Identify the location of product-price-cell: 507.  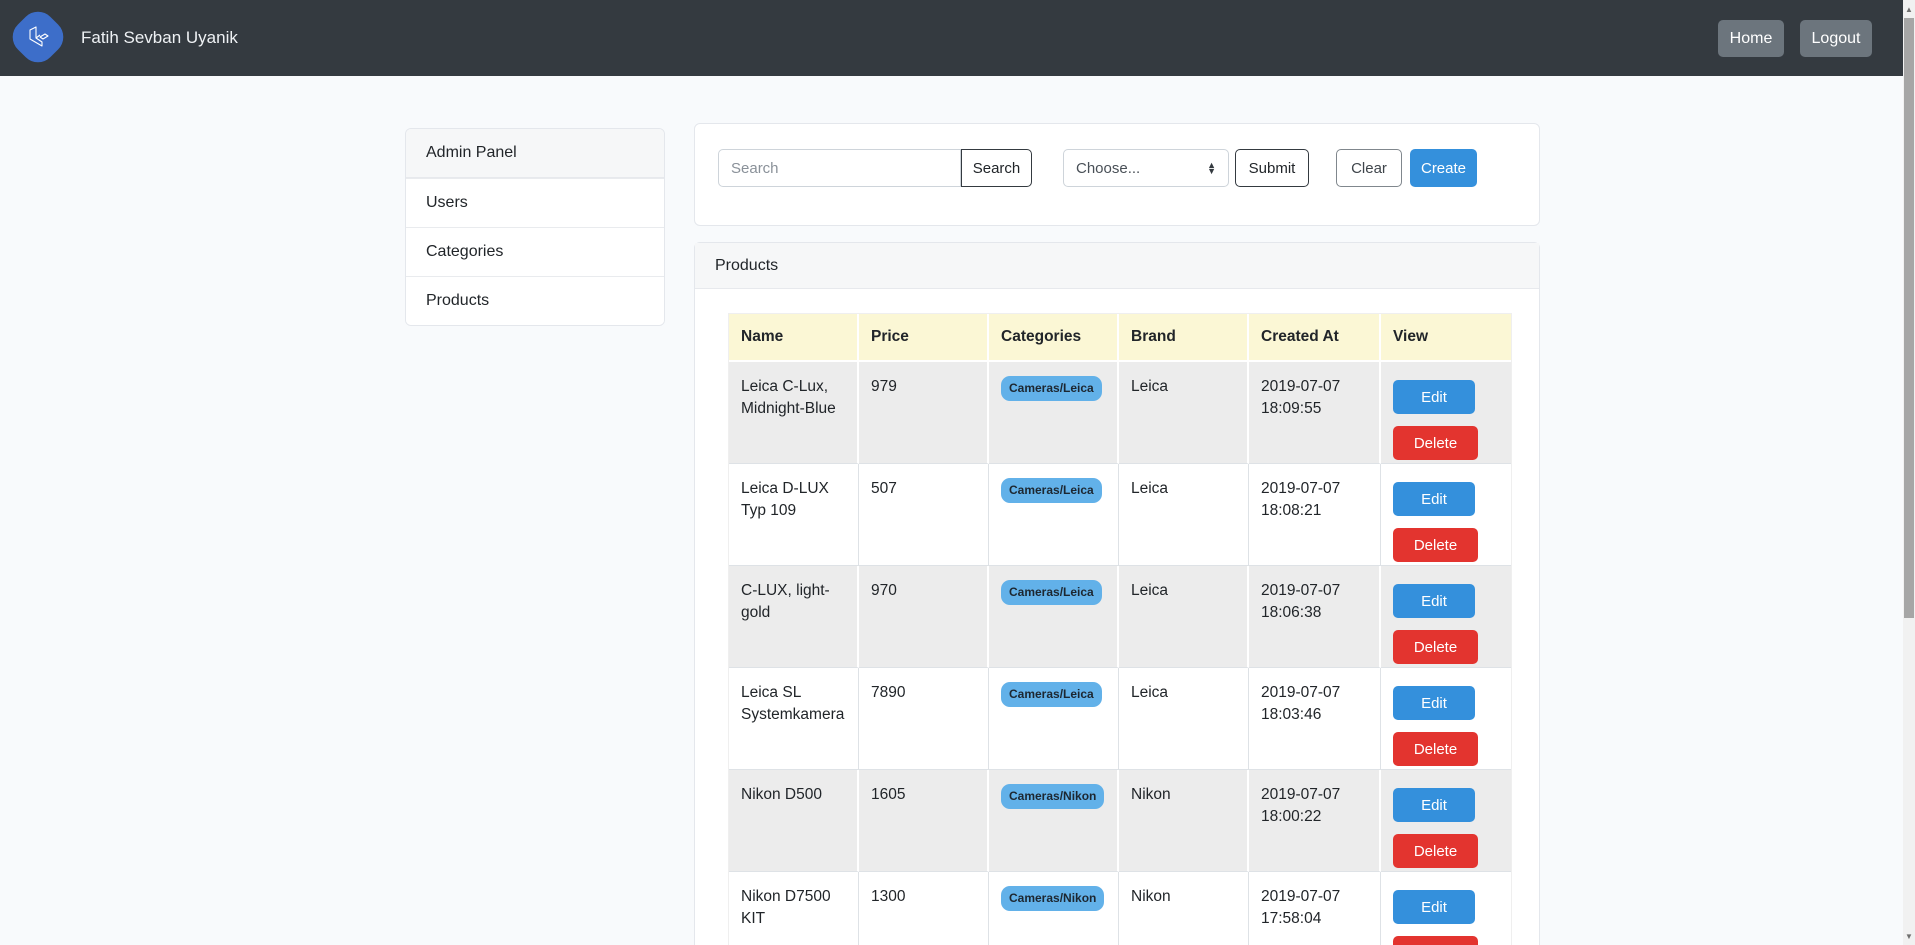
(924, 515).